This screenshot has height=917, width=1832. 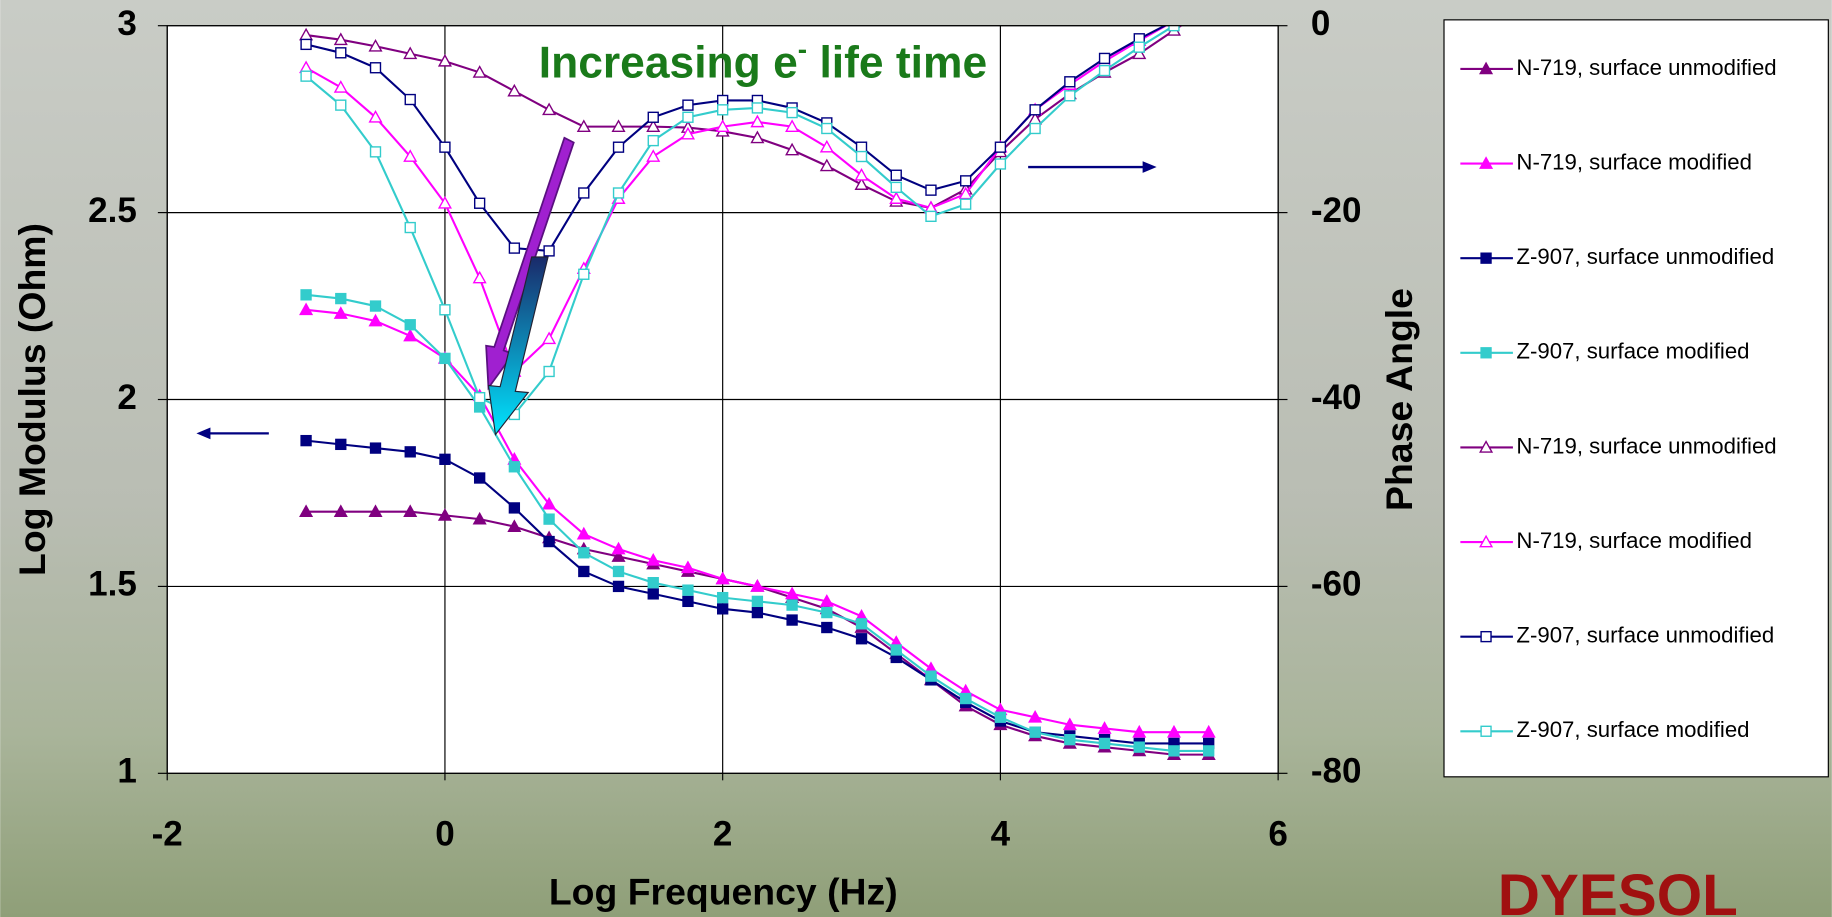 I want to click on y-tick-label: 1.5, so click(x=112, y=584).